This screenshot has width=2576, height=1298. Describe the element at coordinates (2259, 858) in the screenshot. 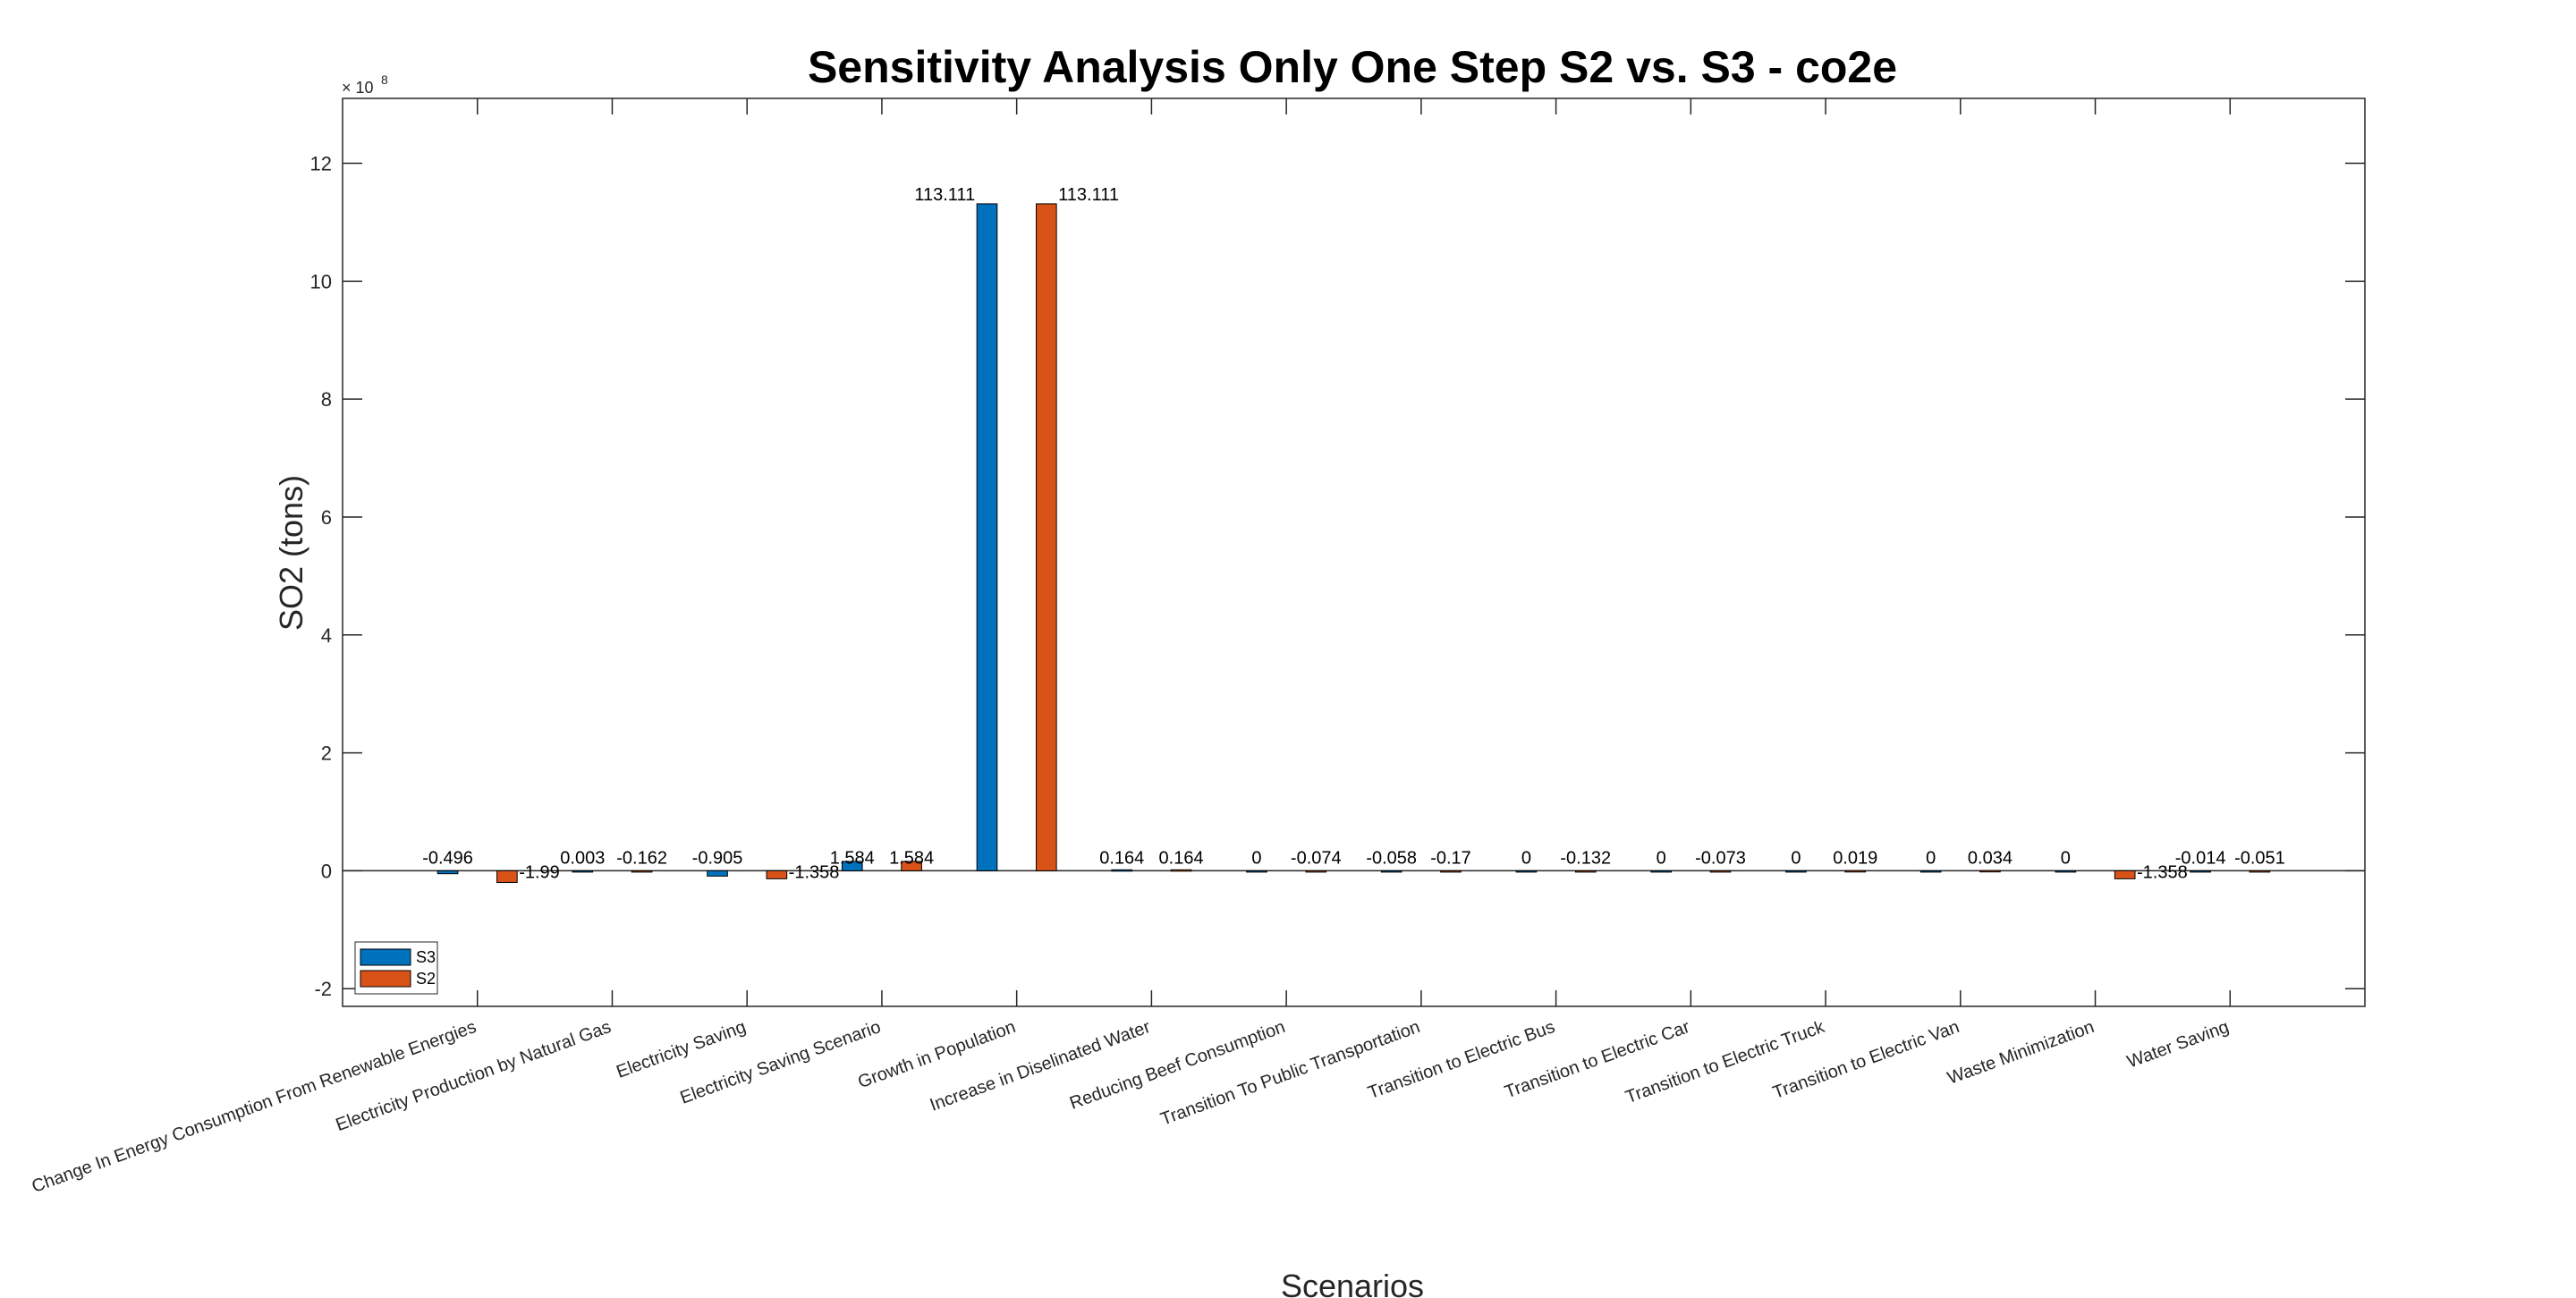

I see `data-label-s2: -0.051` at that location.